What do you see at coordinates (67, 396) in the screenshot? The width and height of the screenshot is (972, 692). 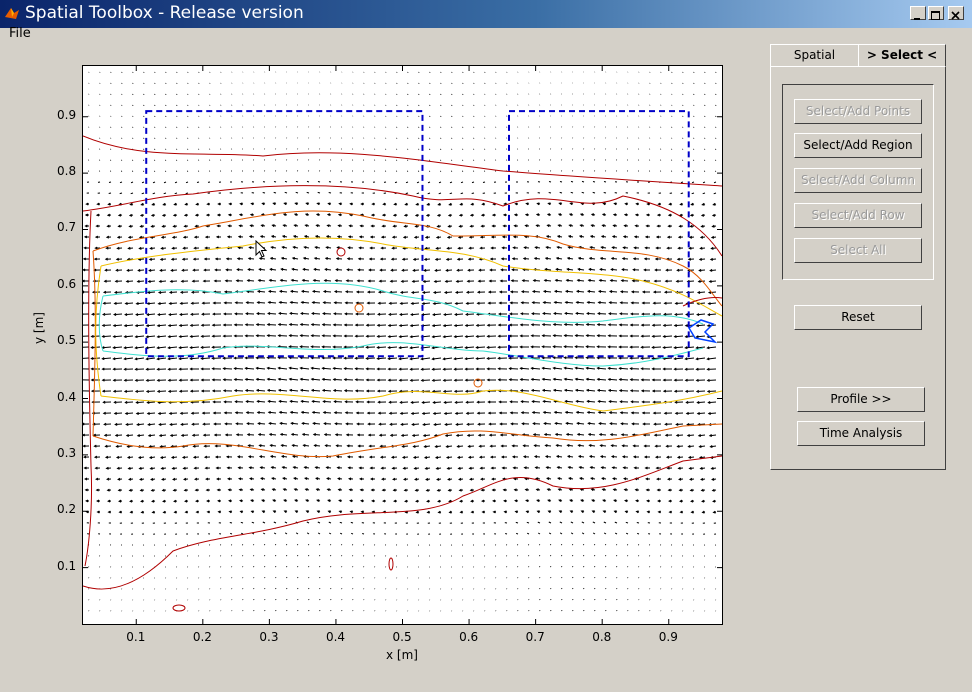 I see `y-tick-label: 0.4` at bounding box center [67, 396].